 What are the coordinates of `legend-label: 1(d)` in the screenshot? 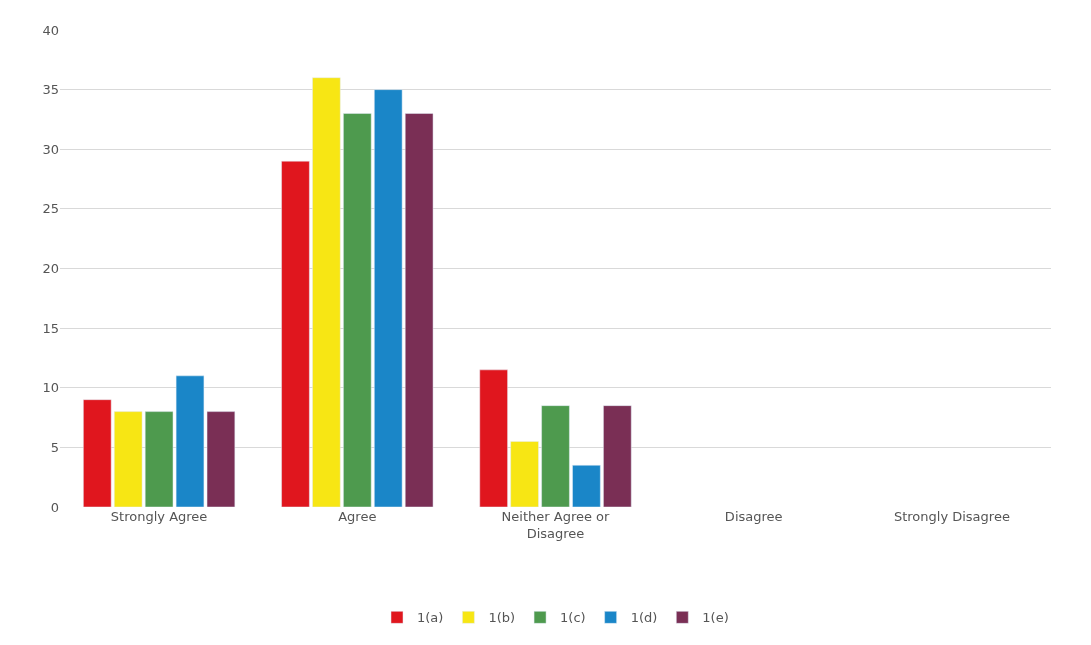 It's located at (644, 618).